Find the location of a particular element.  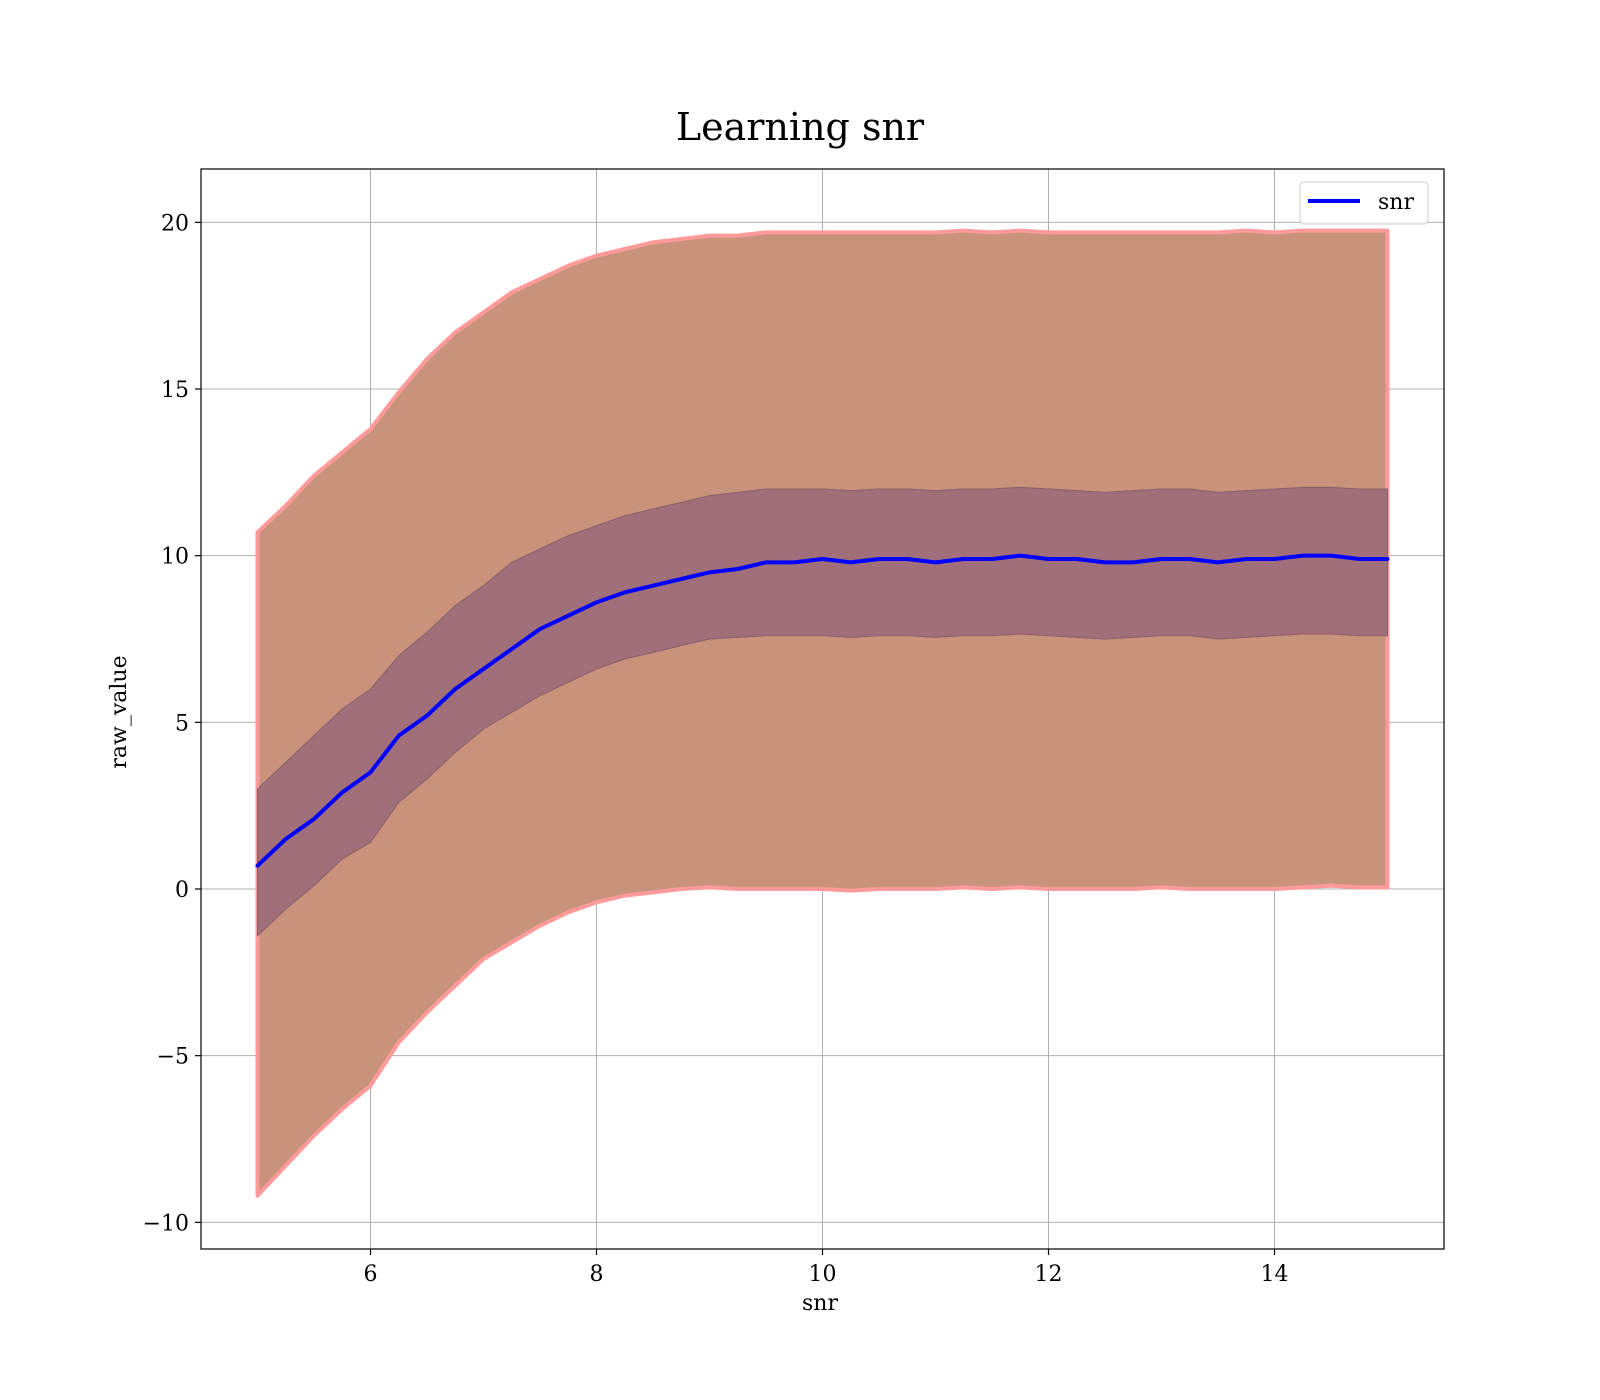

y-tick-label: 10 is located at coordinates (175, 557).